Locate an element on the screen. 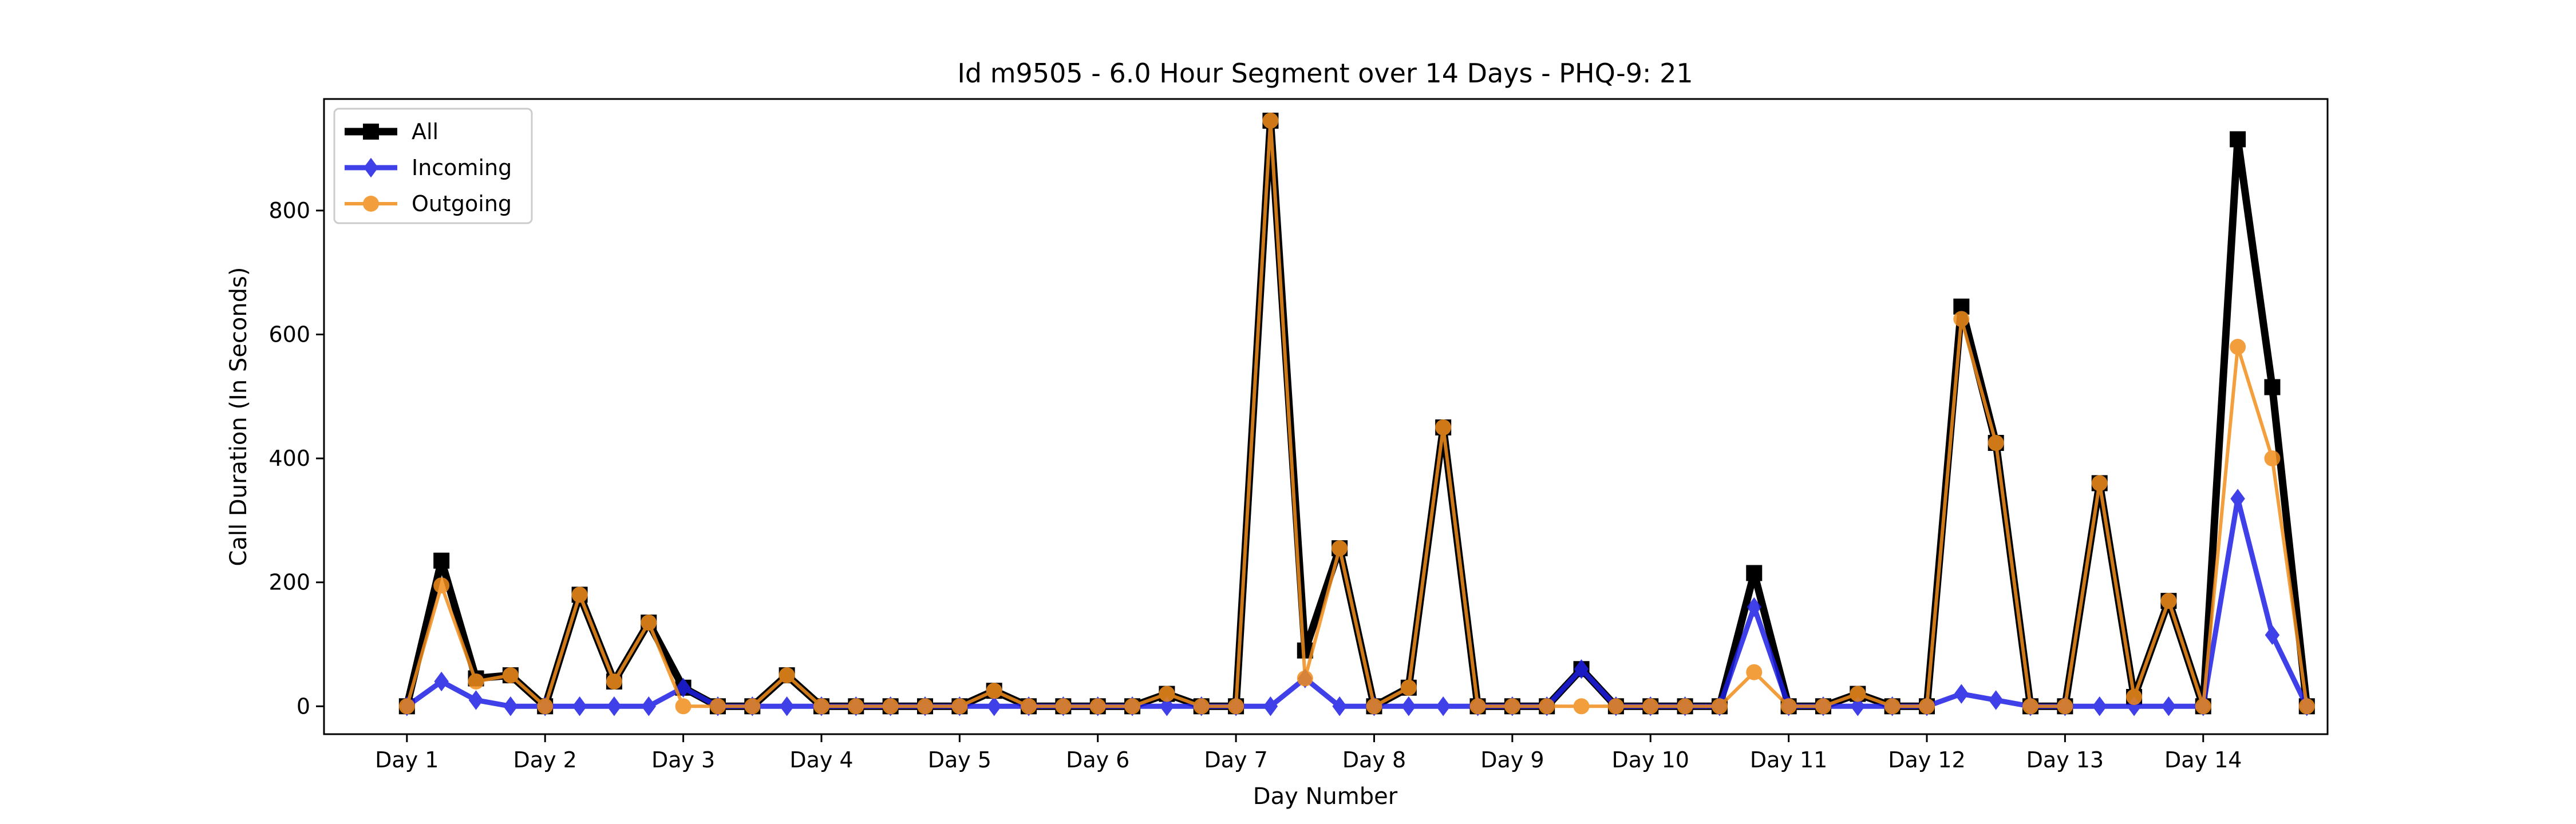 The width and height of the screenshot is (2576, 824). x-tick-label: Day 7 is located at coordinates (1235, 759).